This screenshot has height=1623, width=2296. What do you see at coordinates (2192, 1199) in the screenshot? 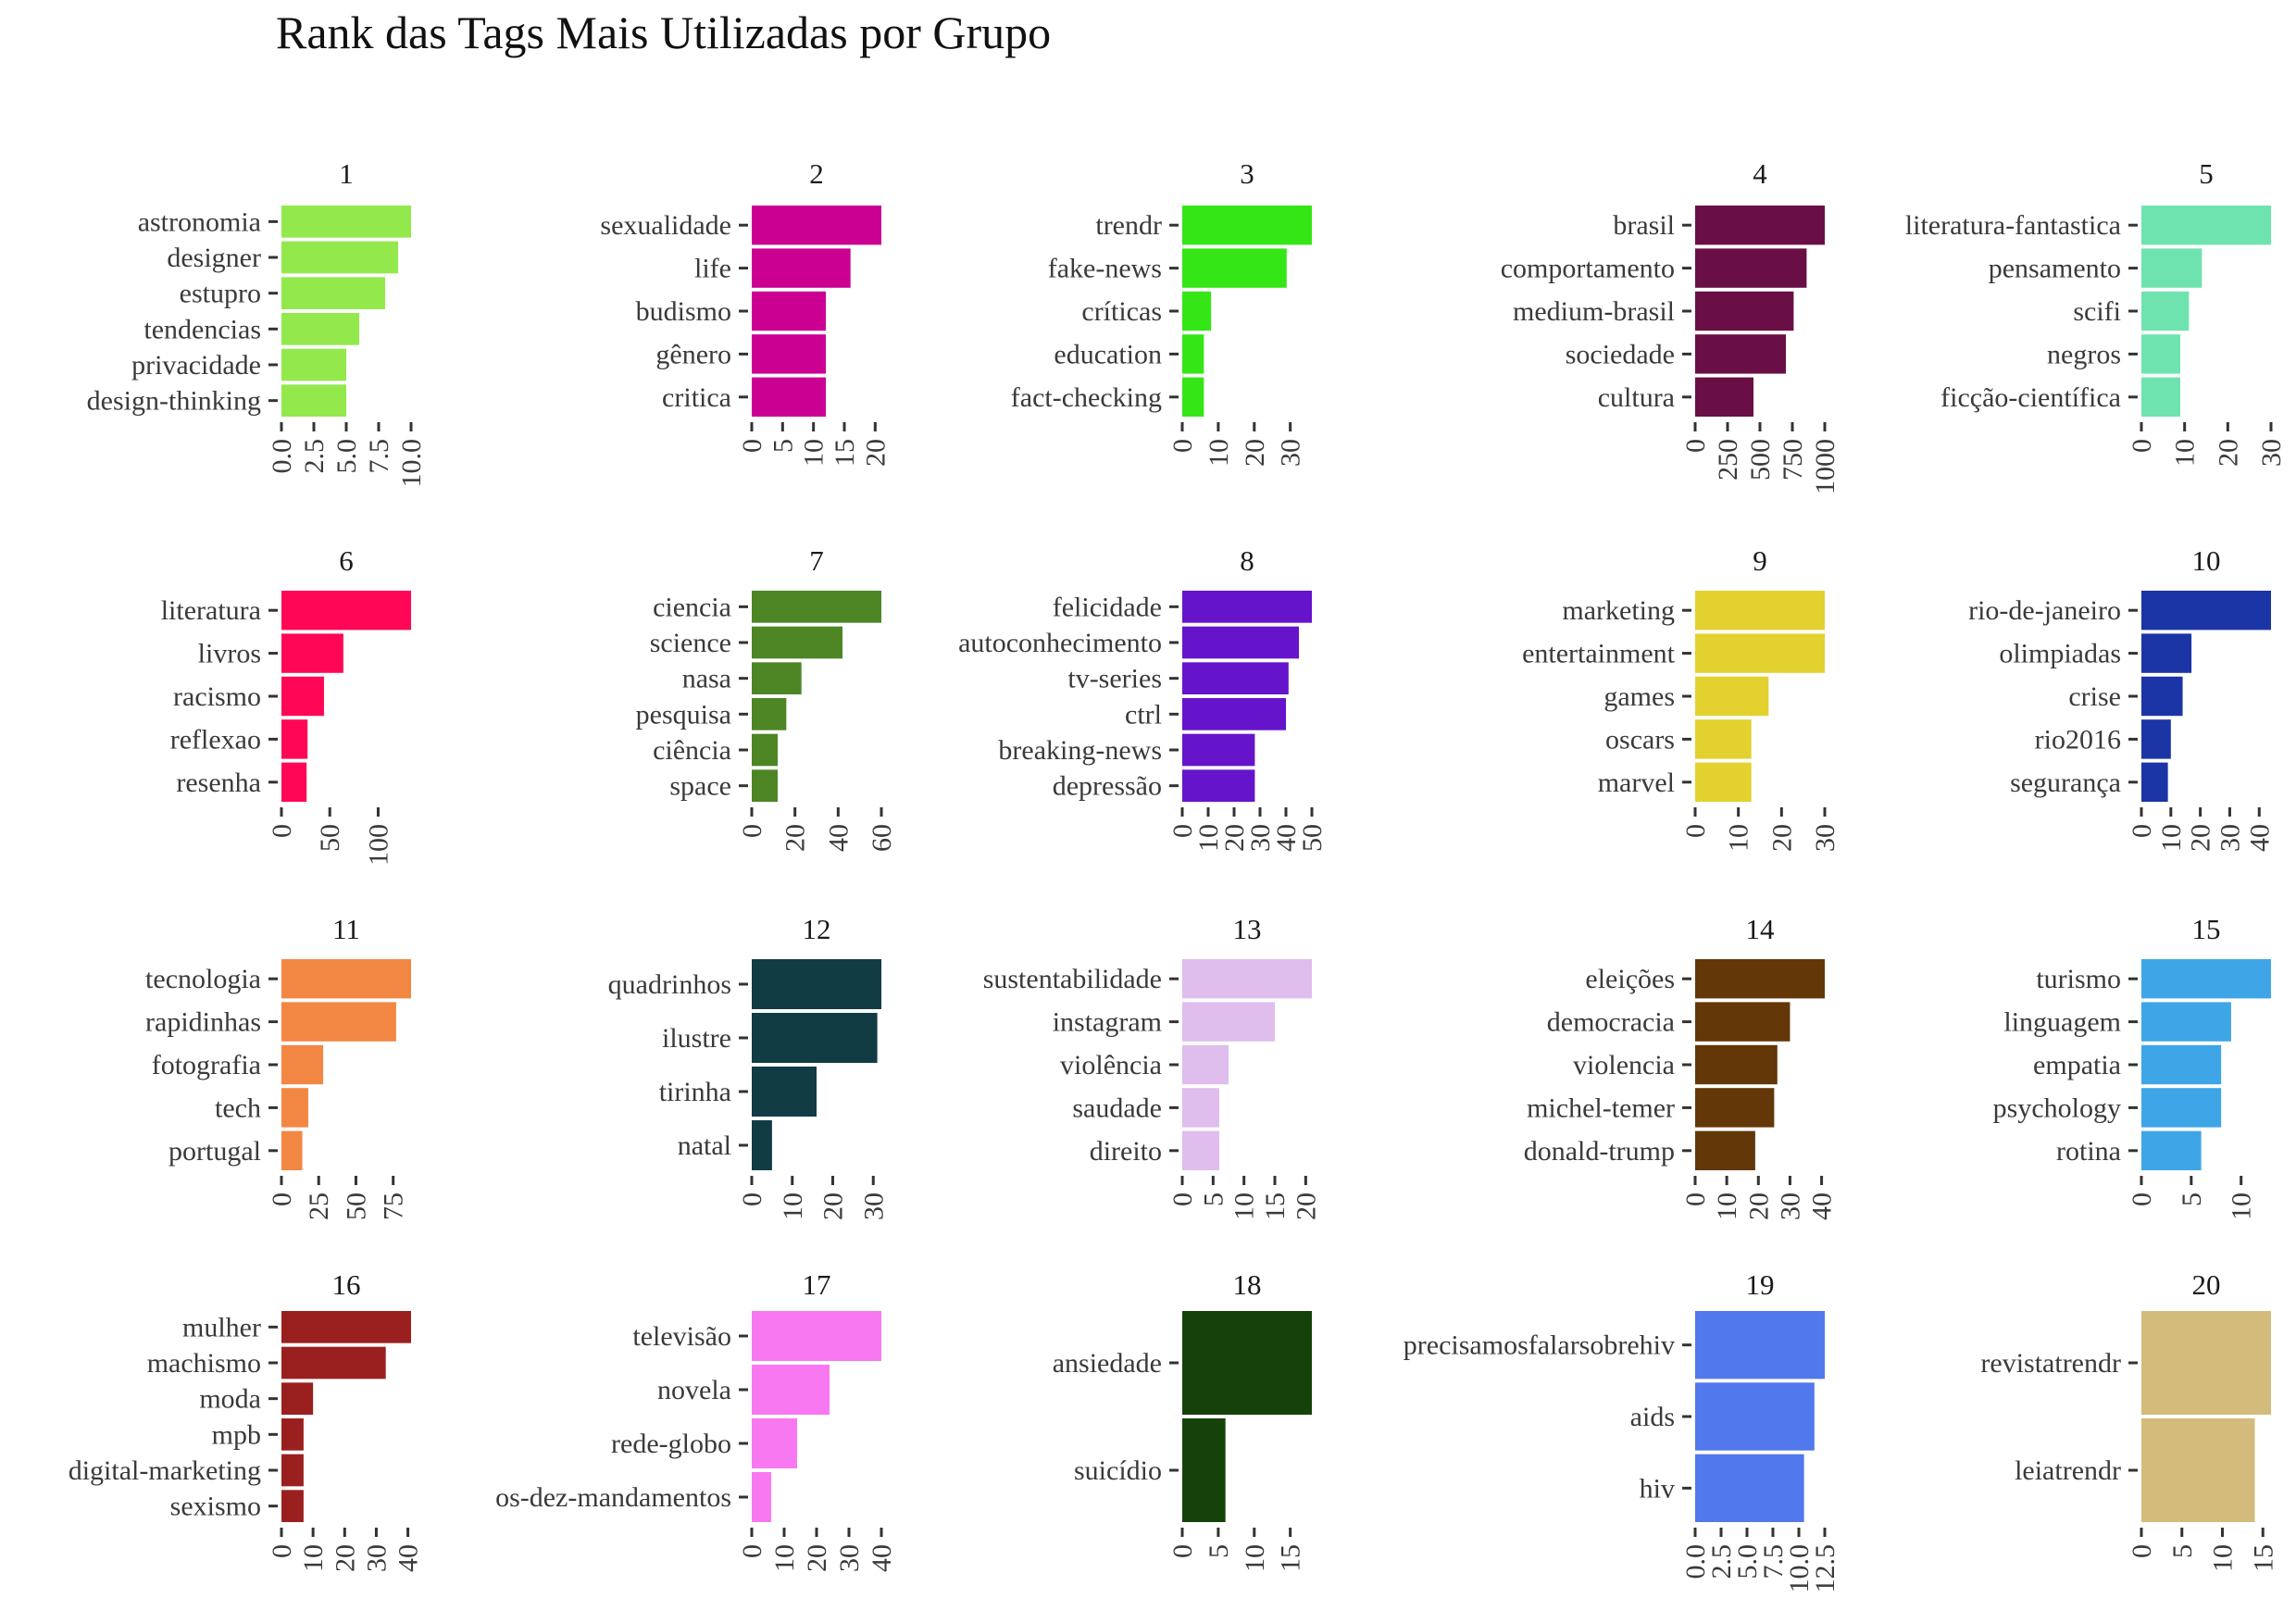
I see `x-tick-label: 5` at bounding box center [2192, 1199].